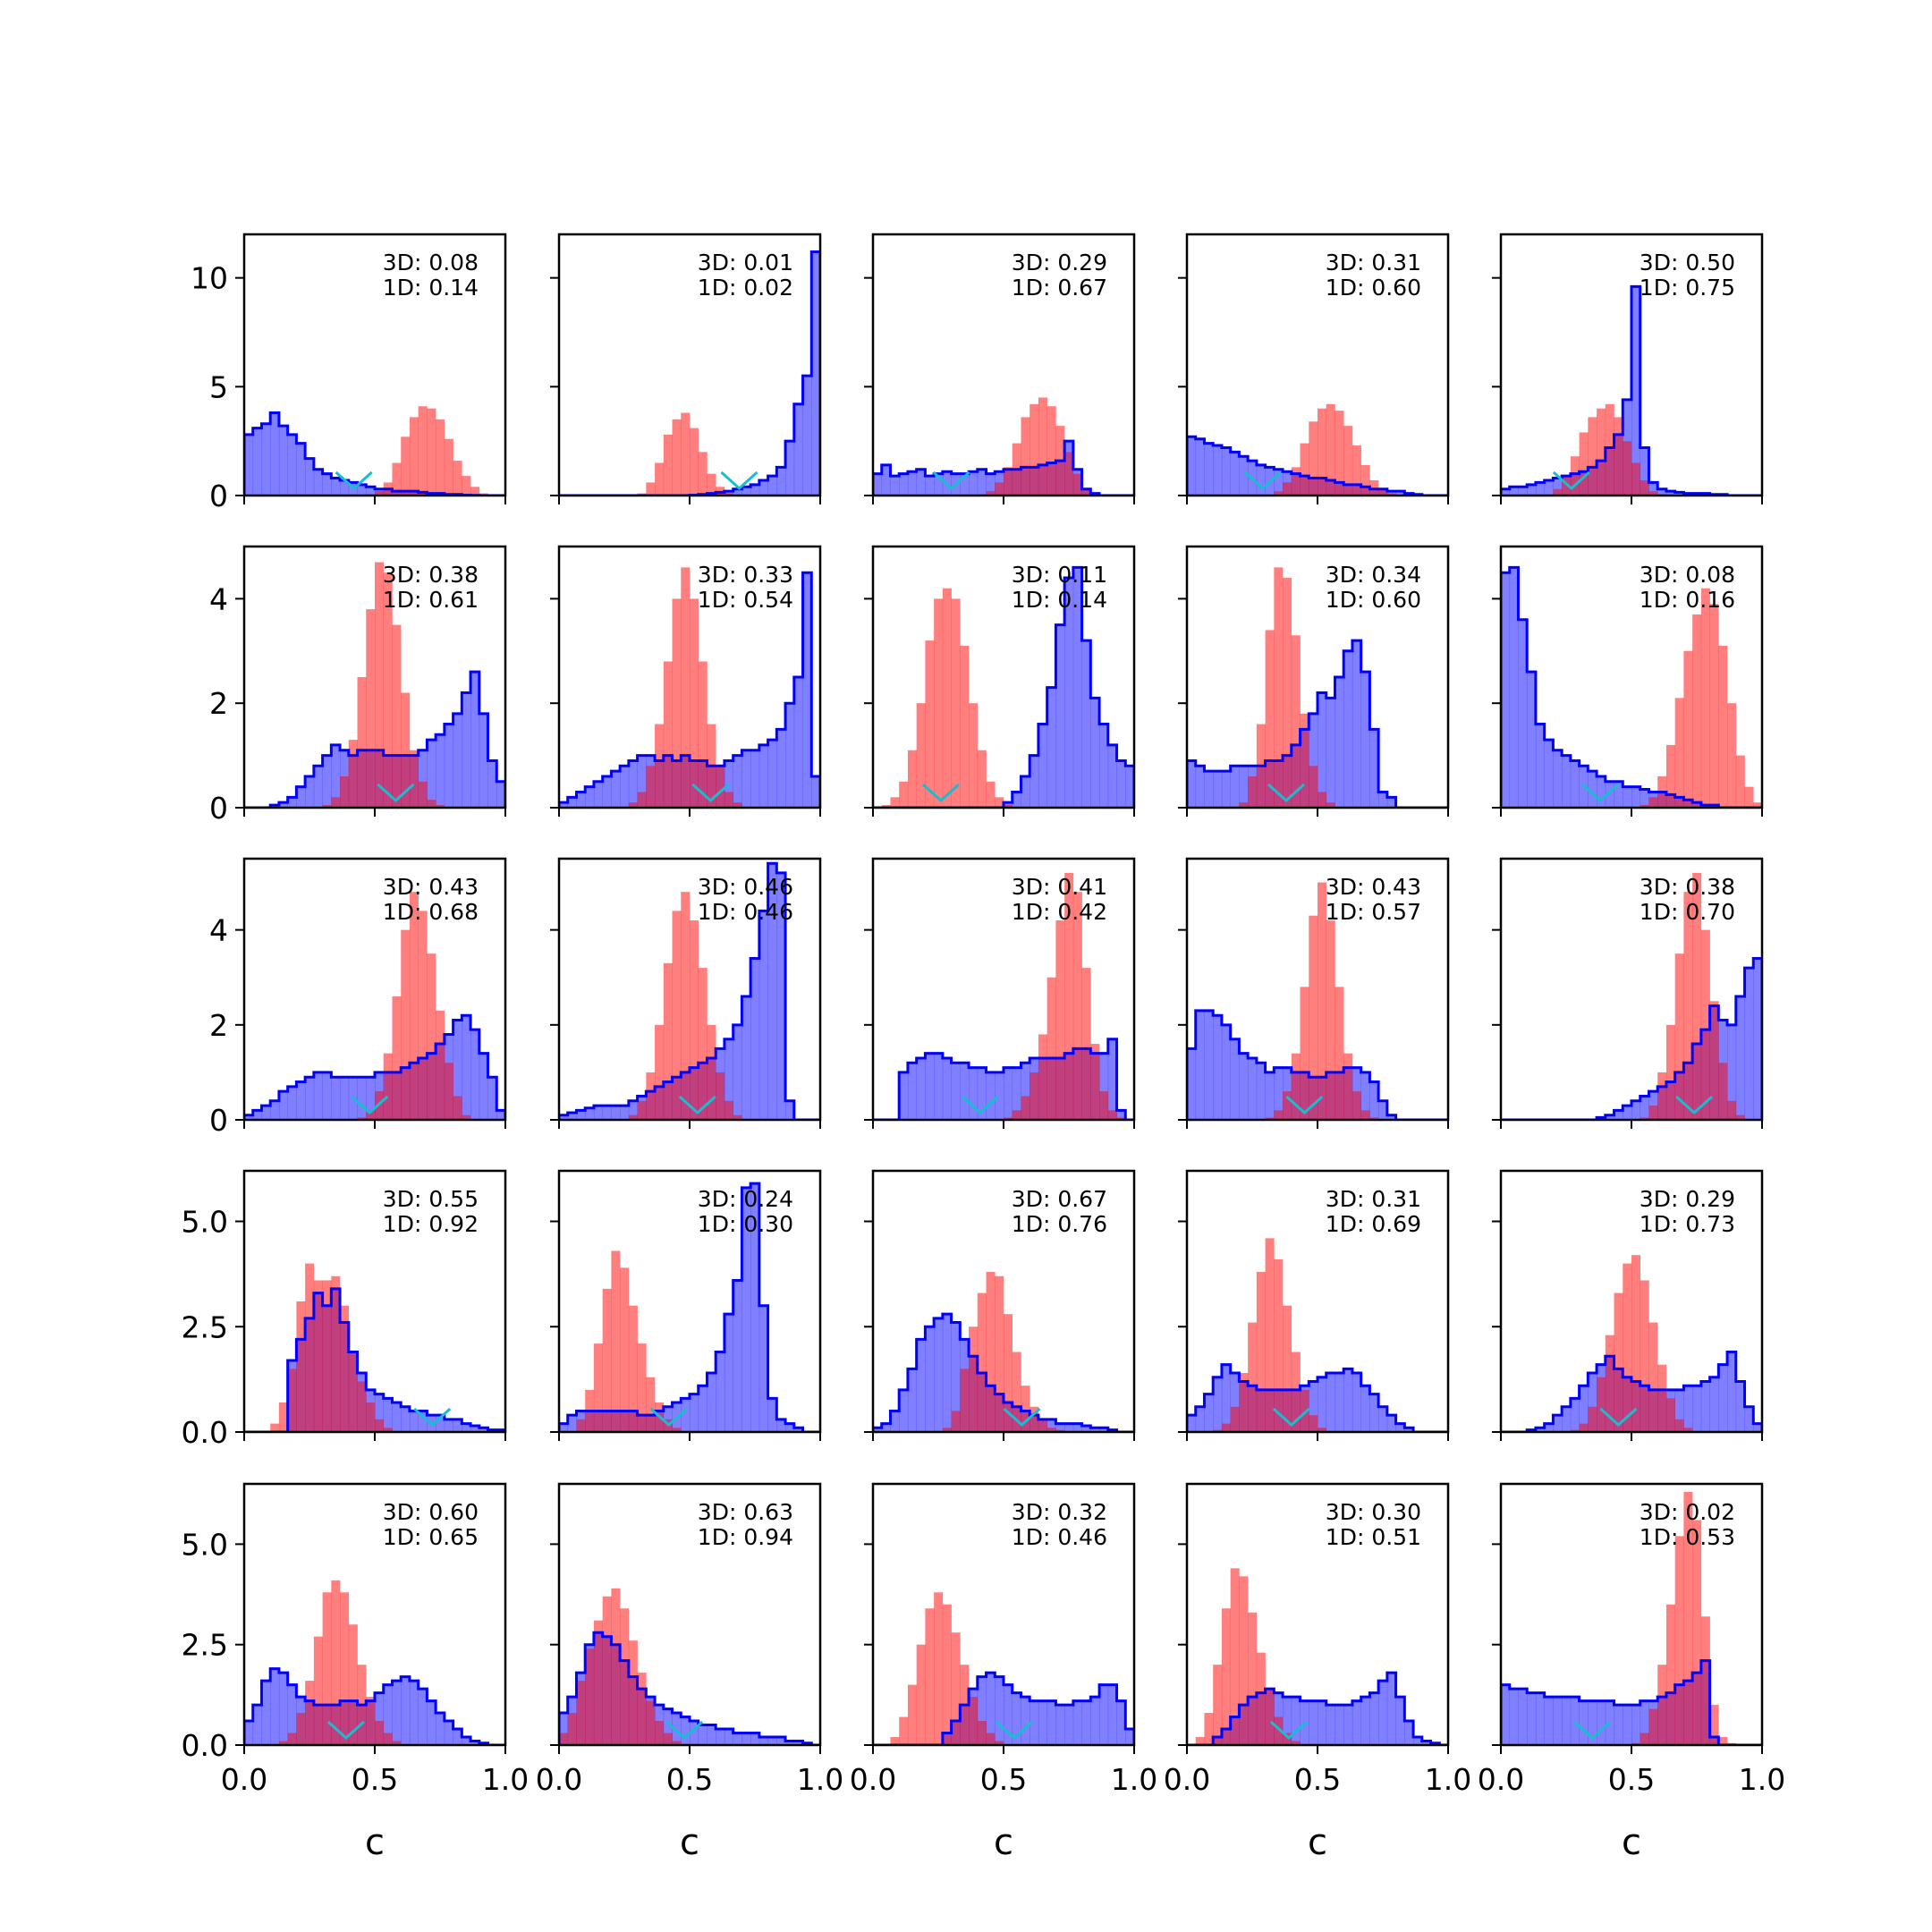 The width and height of the screenshot is (1932, 1932). Describe the element at coordinates (1059, 1199) in the screenshot. I see `annotation-text: 3D: 0.67` at that location.